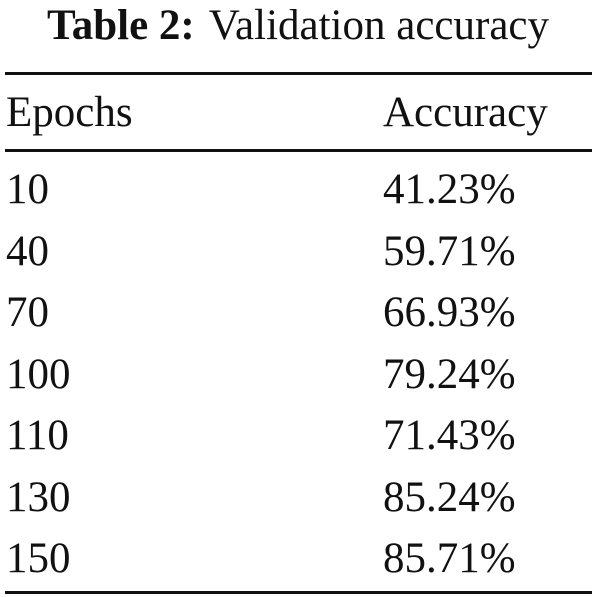  Describe the element at coordinates (449, 251) in the screenshot. I see `accuracy-cell: 59.71%` at that location.